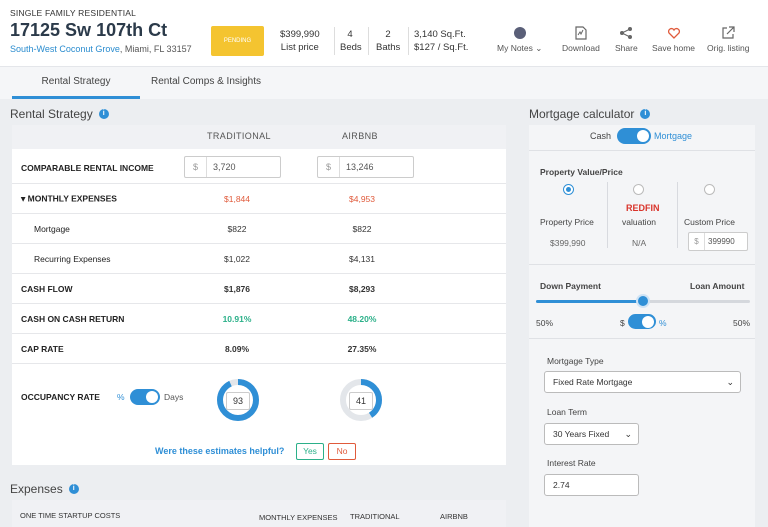 The width and height of the screenshot is (768, 527). What do you see at coordinates (568, 243) in the screenshot?
I see `property-price-value: $399,990` at bounding box center [568, 243].